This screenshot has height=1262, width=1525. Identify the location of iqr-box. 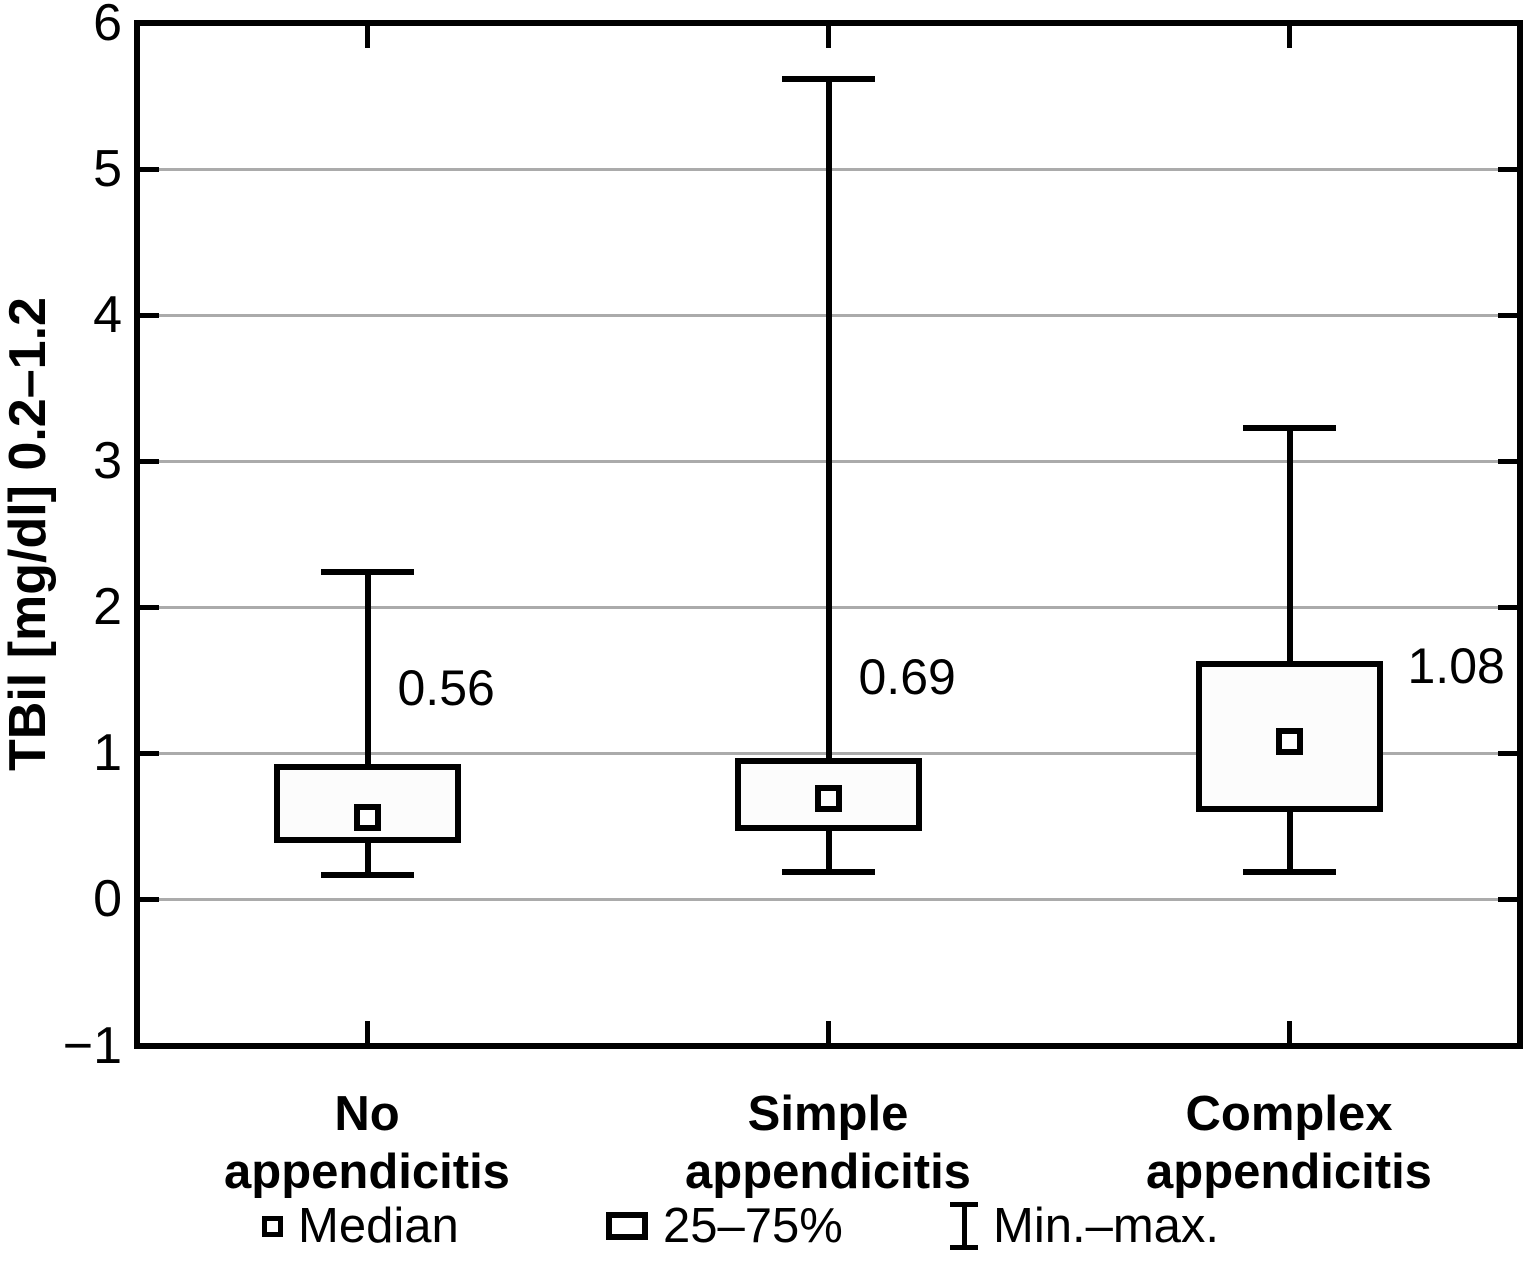
(367, 803).